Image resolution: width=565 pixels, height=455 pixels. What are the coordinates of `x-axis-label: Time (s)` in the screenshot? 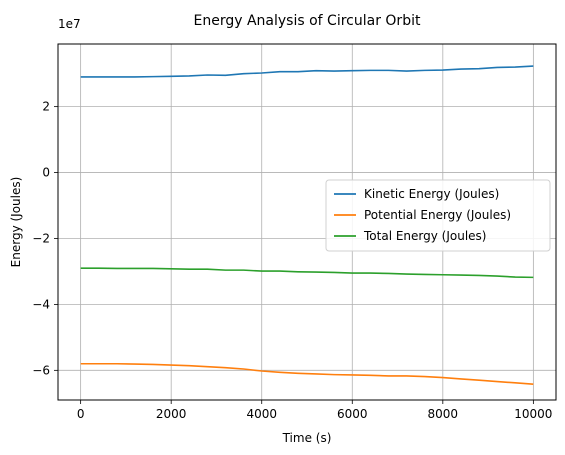 It's located at (307, 438).